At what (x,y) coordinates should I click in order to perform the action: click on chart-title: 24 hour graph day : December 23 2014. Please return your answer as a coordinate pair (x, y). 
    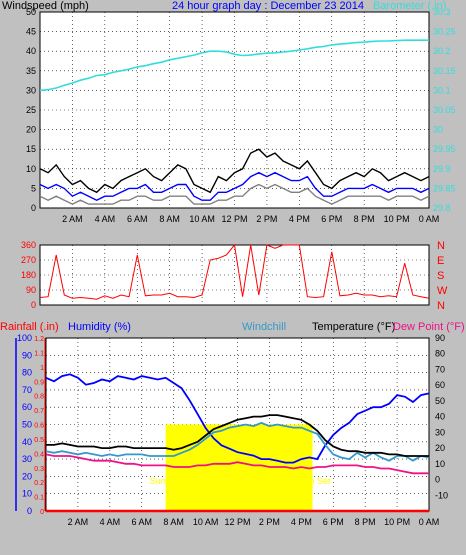
    Looking at the image, I should click on (268, 6).